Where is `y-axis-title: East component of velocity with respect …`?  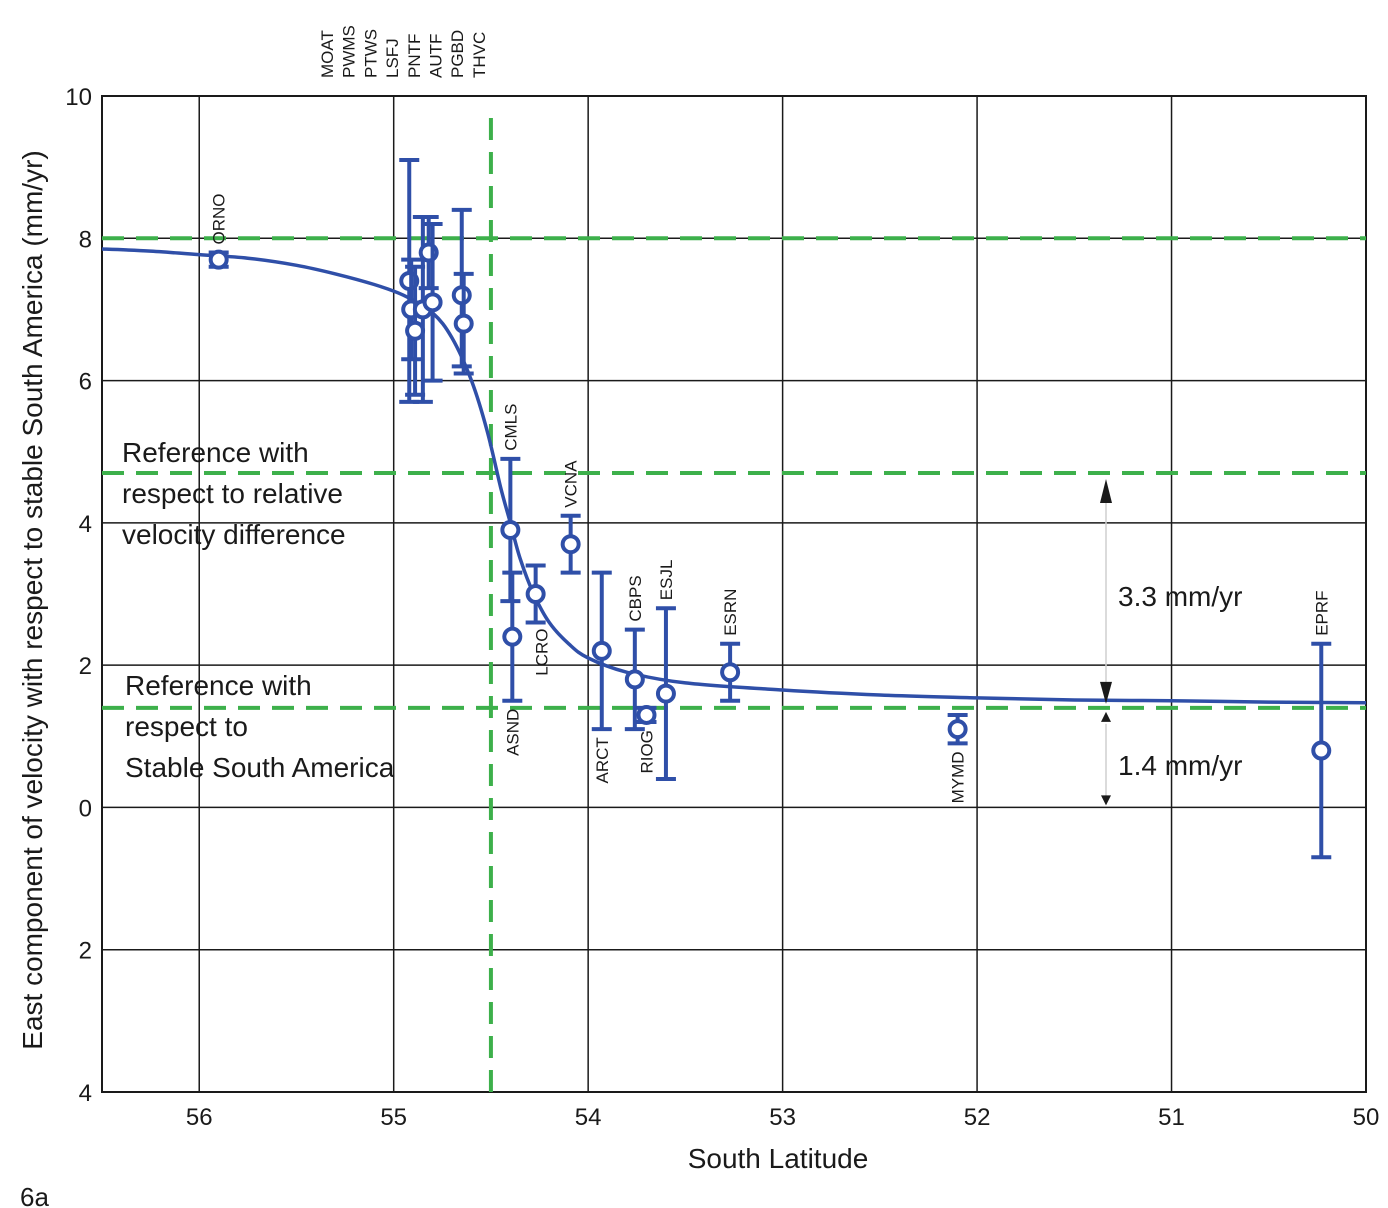 y-axis-title: East component of velocity with respect … is located at coordinates (32, 599).